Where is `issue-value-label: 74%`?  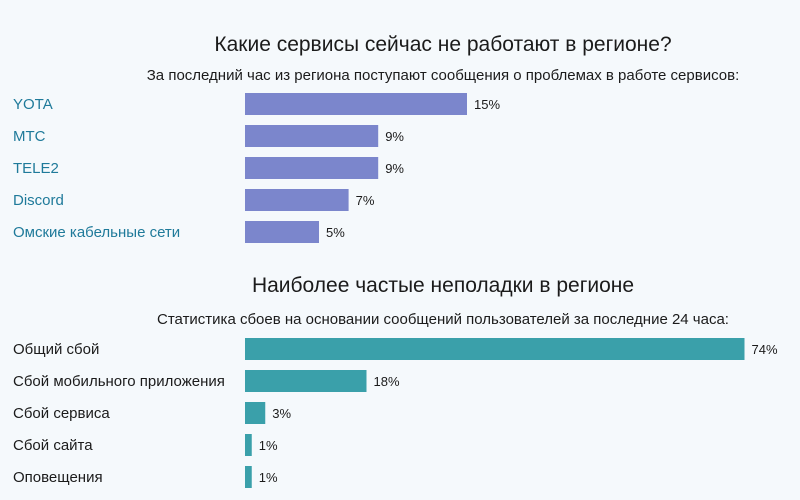
issue-value-label: 74% is located at coordinates (765, 349).